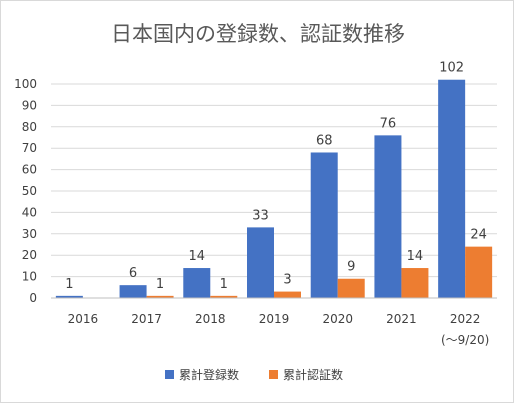 Image resolution: width=514 pixels, height=404 pixels. Describe the element at coordinates (260, 215) in the screenshot. I see `data-label: 33` at that location.